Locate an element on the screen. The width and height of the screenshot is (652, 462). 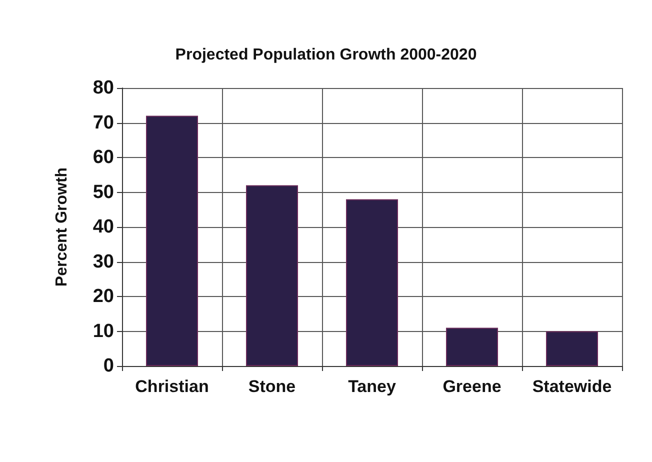
y-axis-title: Percent Growth is located at coordinates (62, 227).